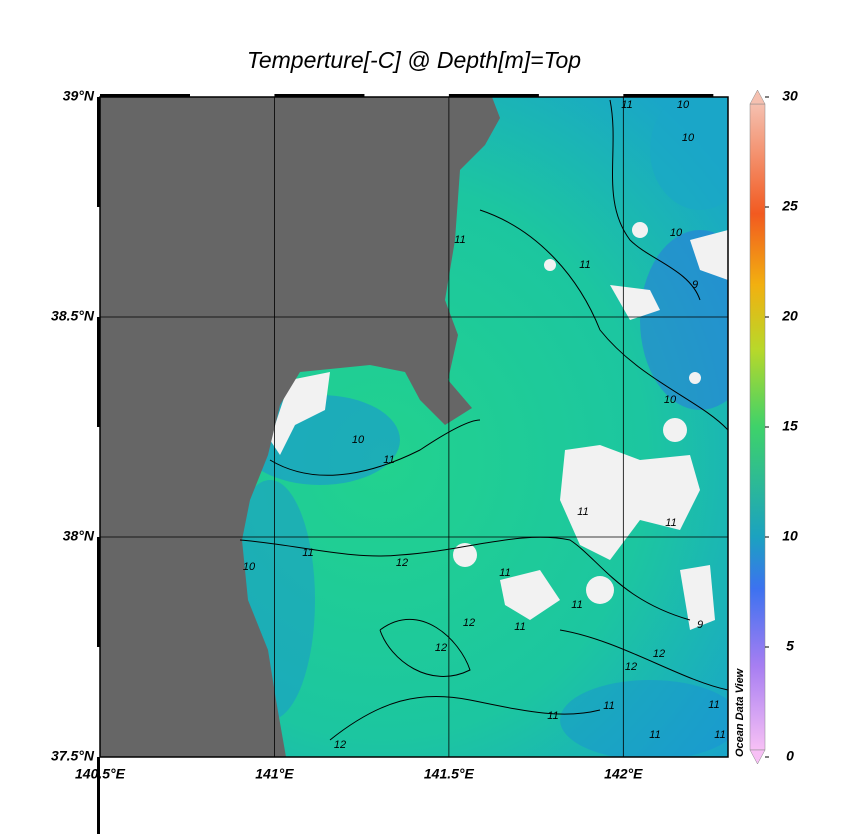 This screenshot has height=834, width=864. I want to click on x-tick-label: 140.5°E, so click(100, 774).